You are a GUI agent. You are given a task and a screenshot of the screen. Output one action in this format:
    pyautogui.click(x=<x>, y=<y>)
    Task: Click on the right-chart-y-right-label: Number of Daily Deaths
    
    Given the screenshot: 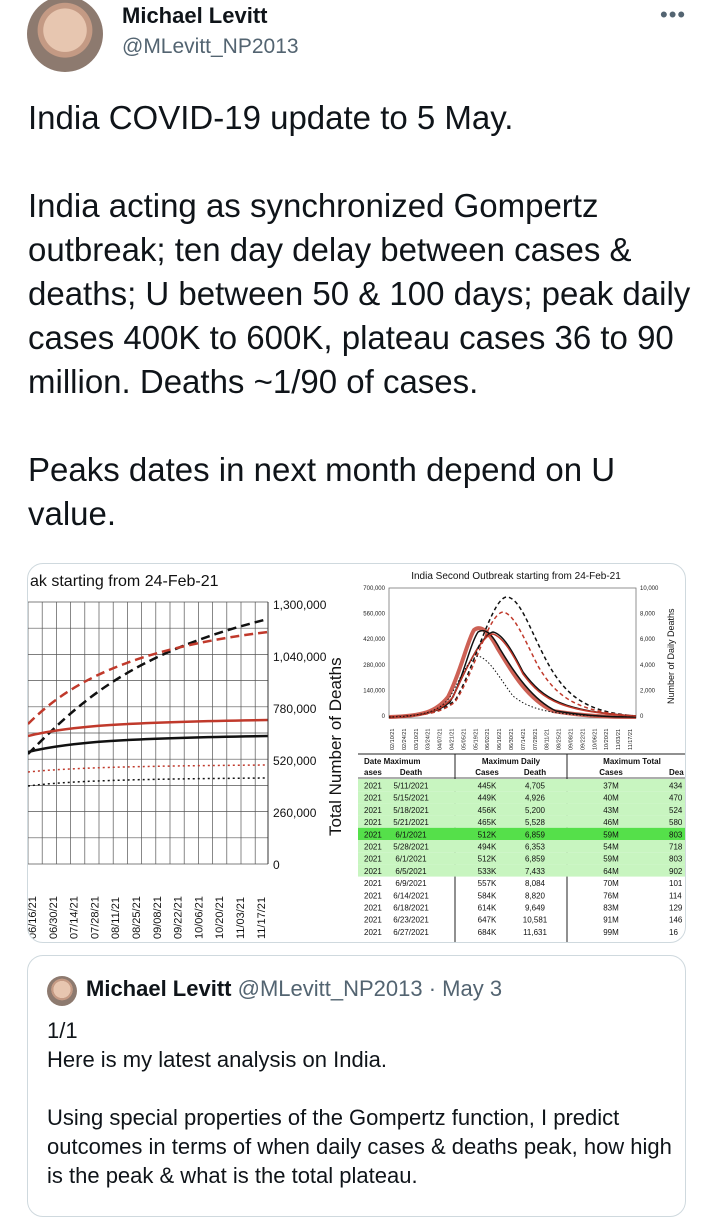 What is the action you would take?
    pyautogui.click(x=671, y=656)
    